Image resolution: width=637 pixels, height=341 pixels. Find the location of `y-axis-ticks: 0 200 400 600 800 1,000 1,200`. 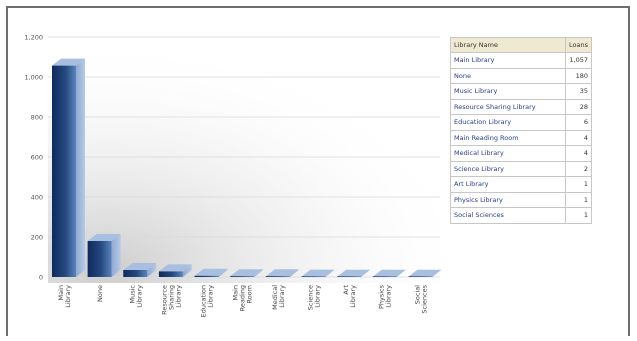

y-axis-ticks: 0 200 400 600 800 1,000 1,200 is located at coordinates (33, 158).